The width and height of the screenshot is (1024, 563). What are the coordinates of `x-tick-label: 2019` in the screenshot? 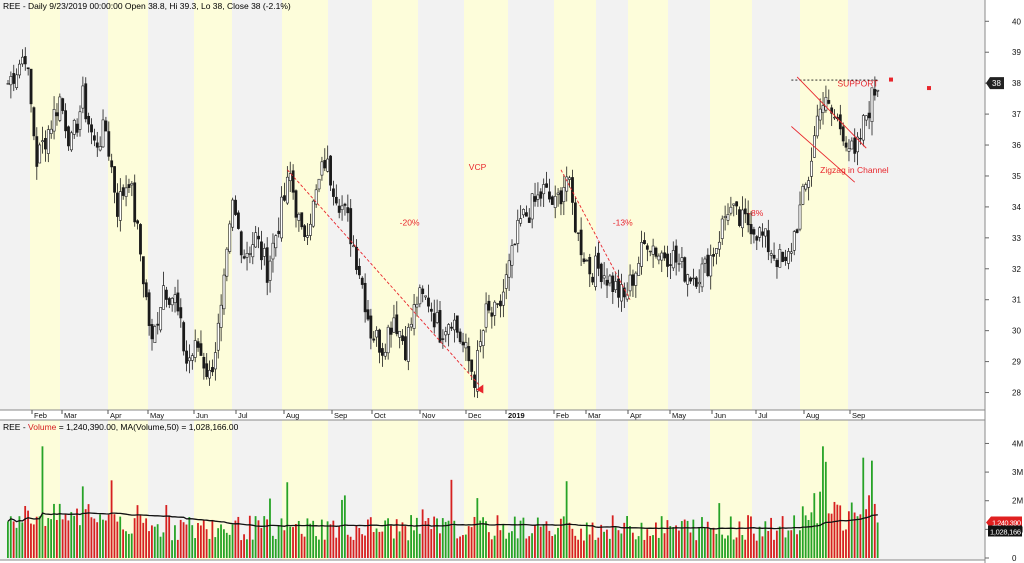 It's located at (516, 415).